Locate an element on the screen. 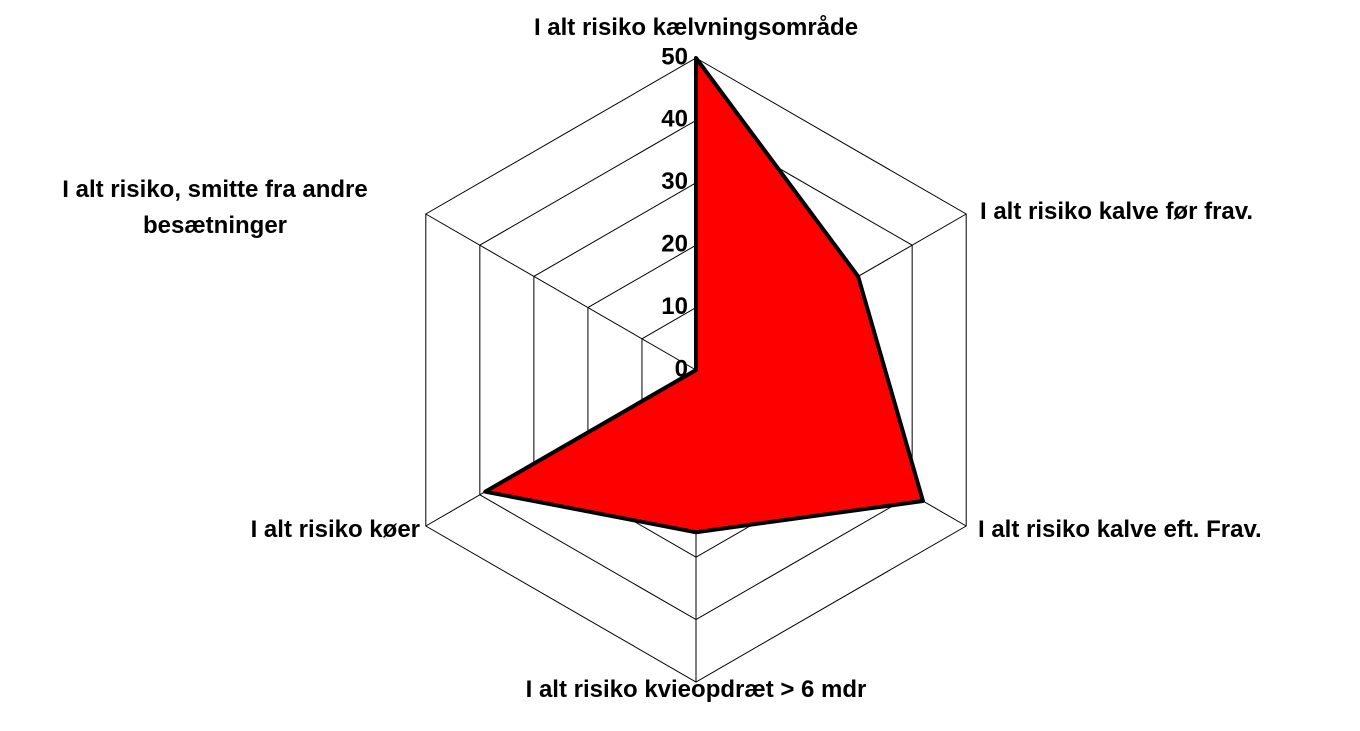 The image size is (1360, 731). category-label: I alt risiko kvieopdræt > 6 mdr is located at coordinates (696, 689).